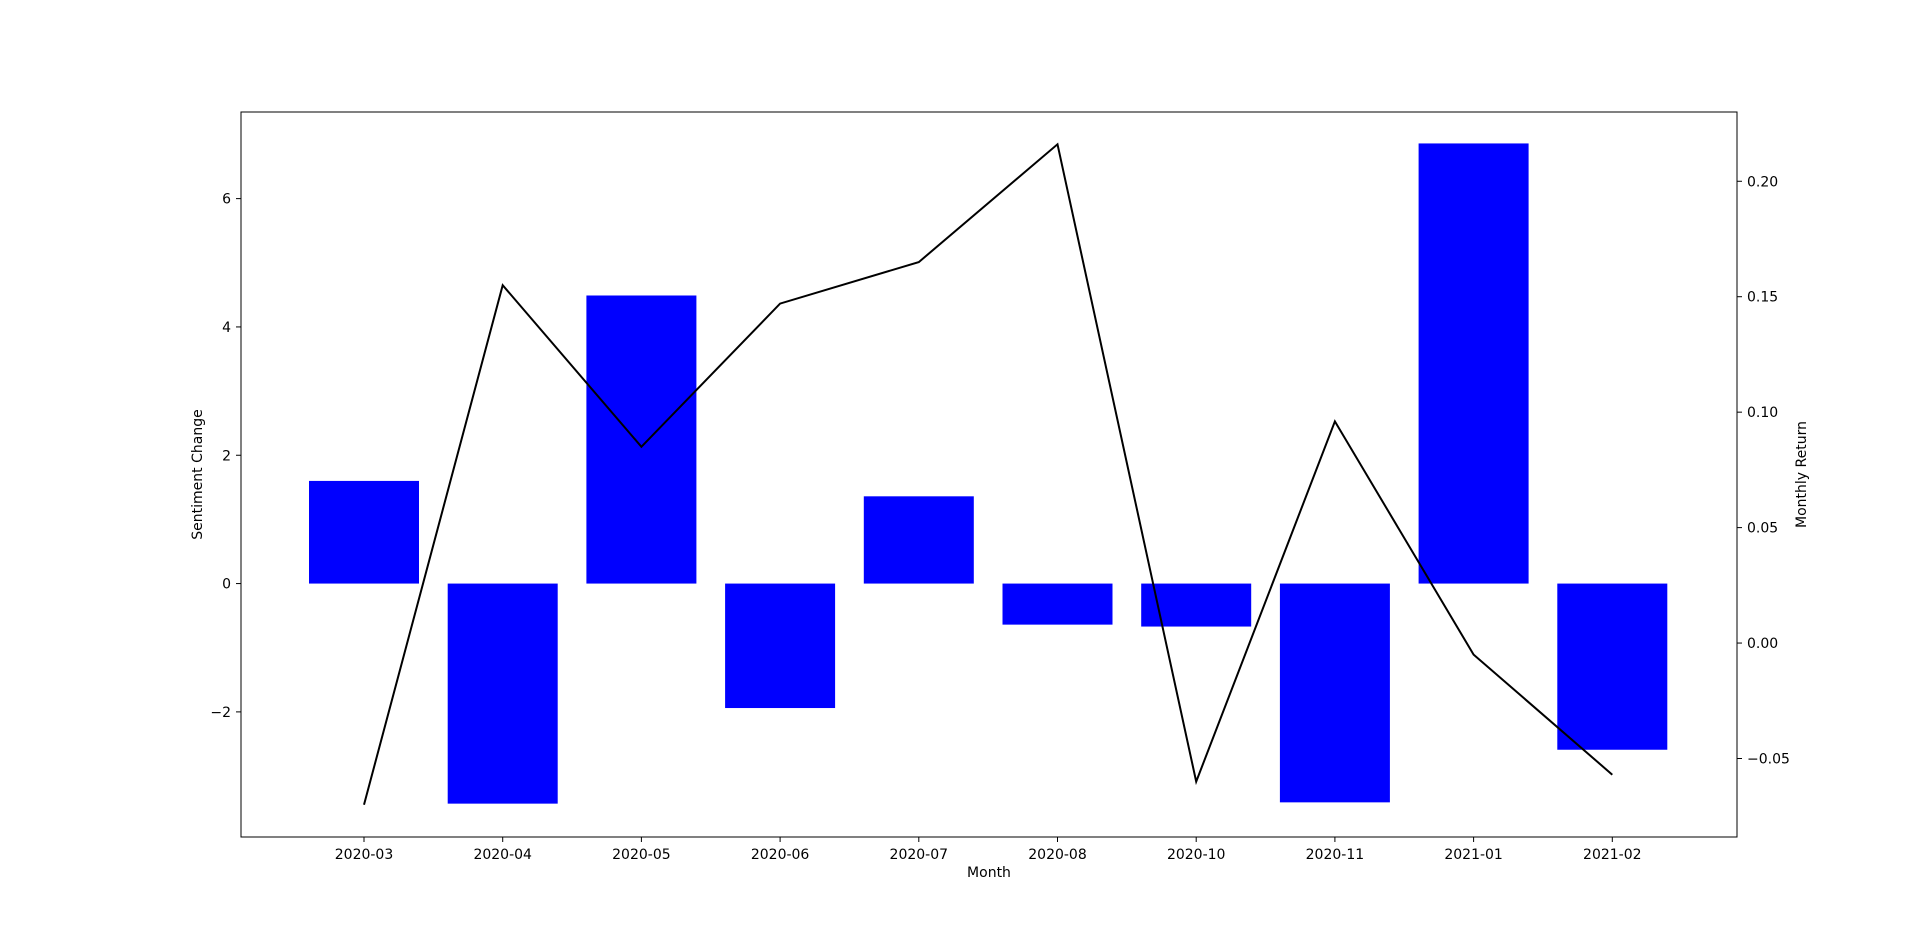  What do you see at coordinates (226, 200) in the screenshot?
I see `left-y-tick-label: 6` at bounding box center [226, 200].